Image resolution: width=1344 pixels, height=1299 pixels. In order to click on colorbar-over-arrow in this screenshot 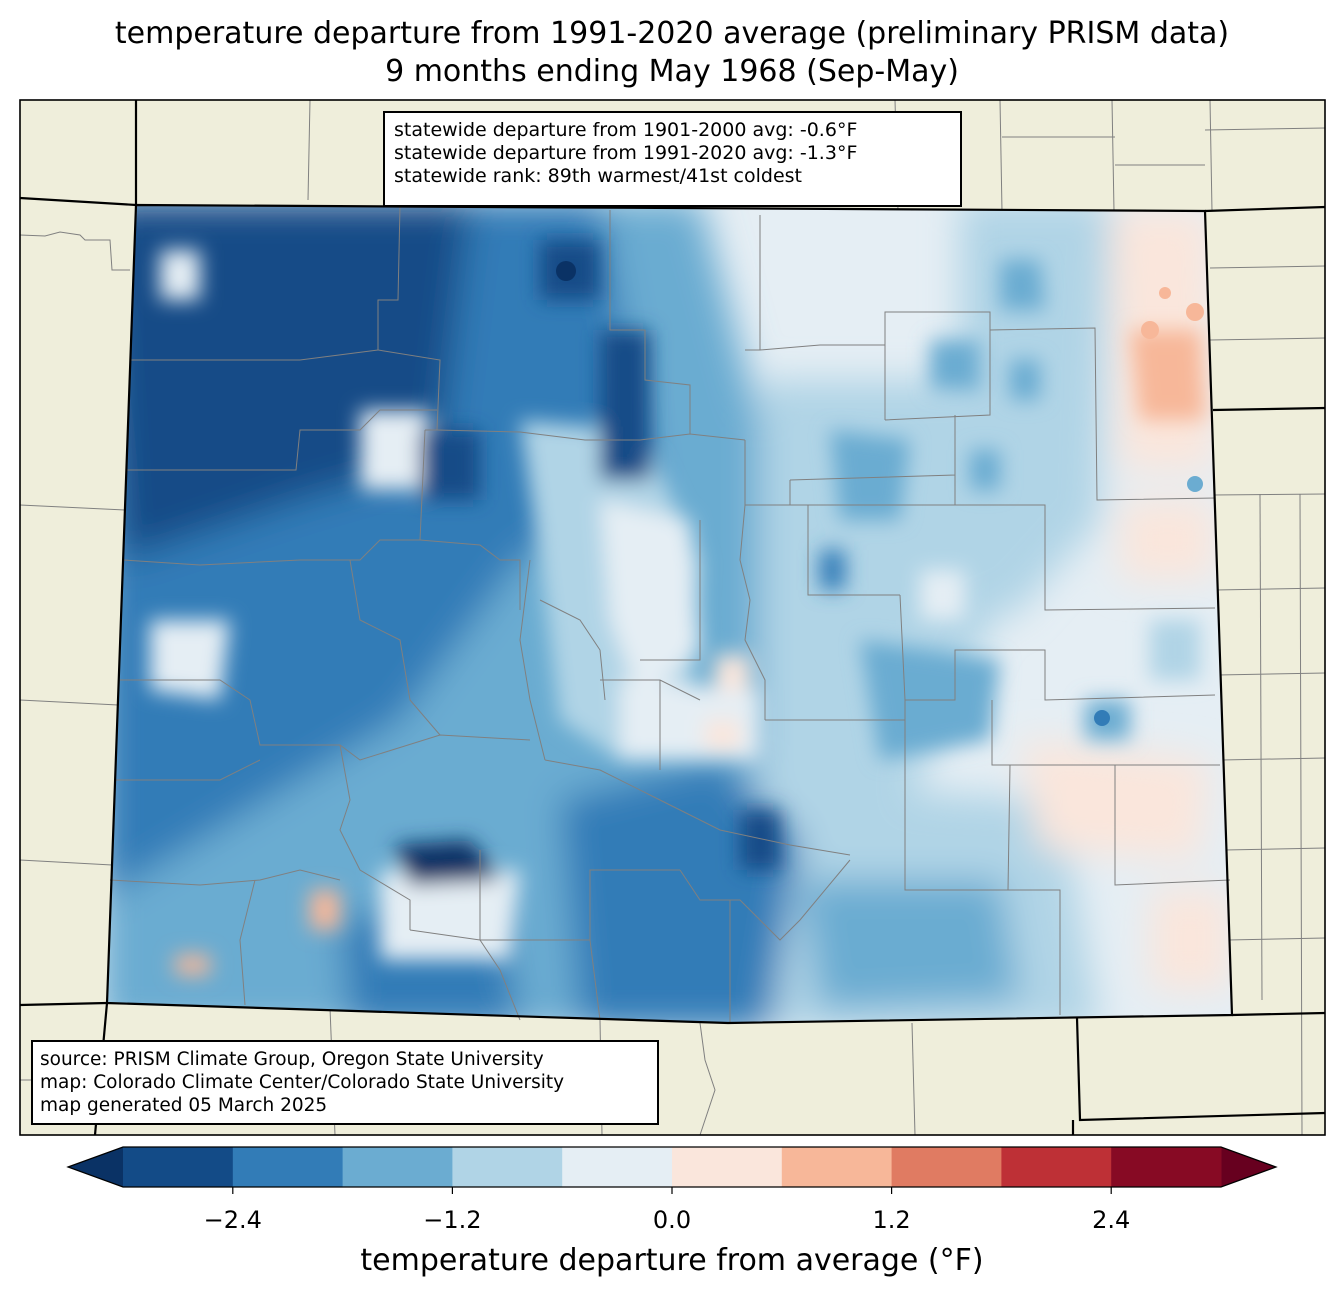, I will do `click(1248, 1167)`.